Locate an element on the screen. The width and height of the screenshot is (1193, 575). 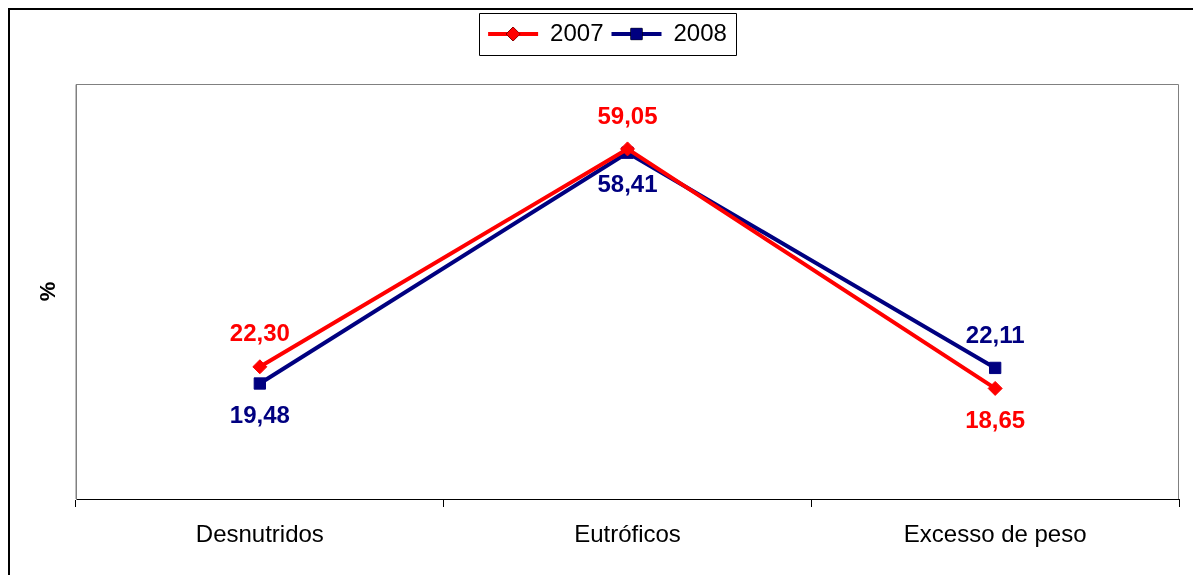
data-label: 22,11 is located at coordinates (995, 334).